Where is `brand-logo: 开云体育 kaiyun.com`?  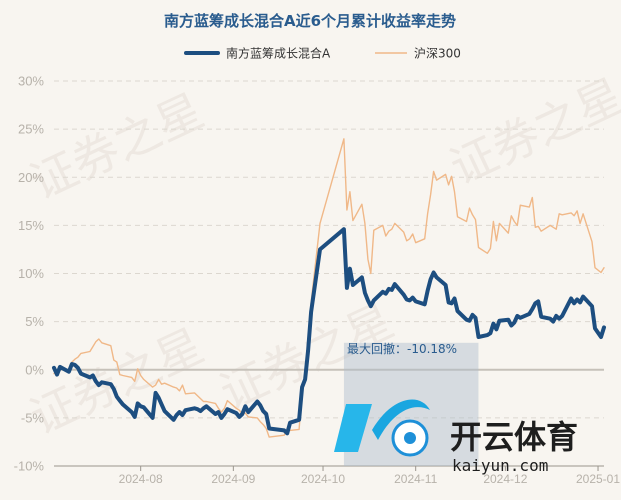 brand-logo: 开云体育 kaiyun.com is located at coordinates (456, 437).